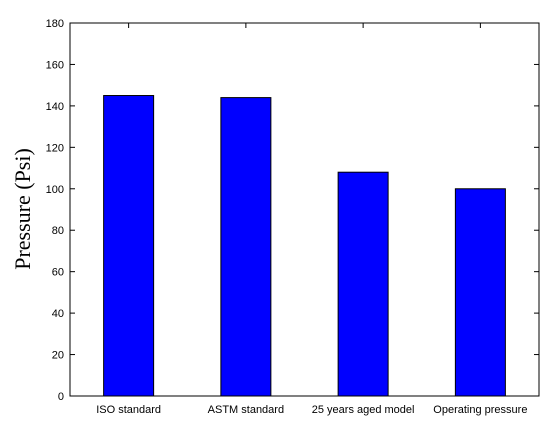 Image resolution: width=550 pixels, height=427 pixels. Describe the element at coordinates (55, 148) in the screenshot. I see `y-tick-label: 120` at that location.